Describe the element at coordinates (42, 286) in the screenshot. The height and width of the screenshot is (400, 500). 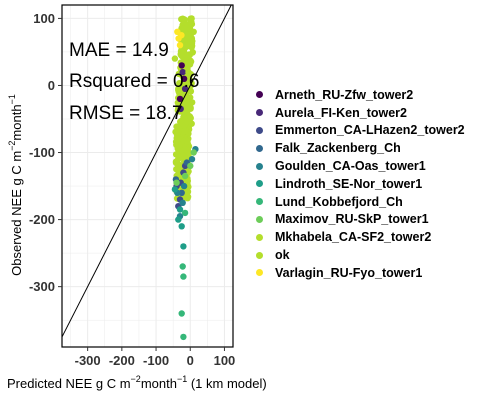
I see `y-tick-label: -300` at that location.